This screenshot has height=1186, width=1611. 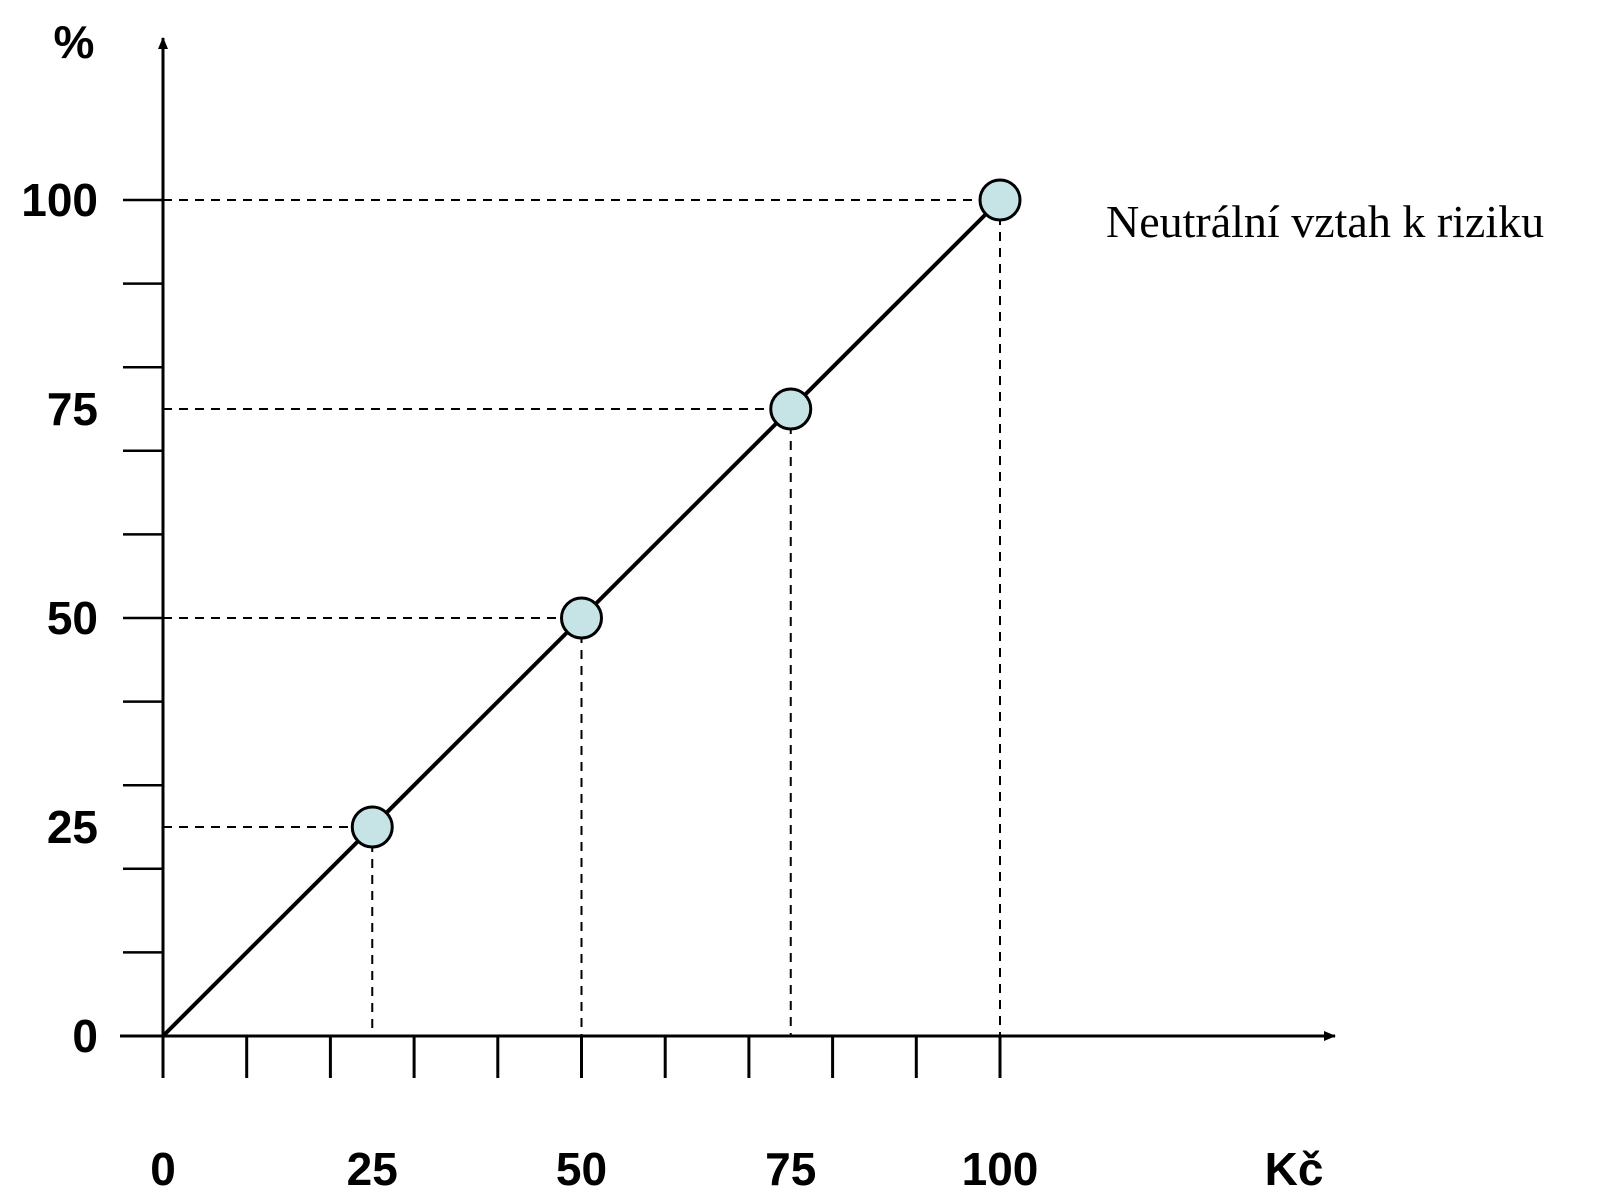 I want to click on y-tick-label: 50, so click(x=72, y=618).